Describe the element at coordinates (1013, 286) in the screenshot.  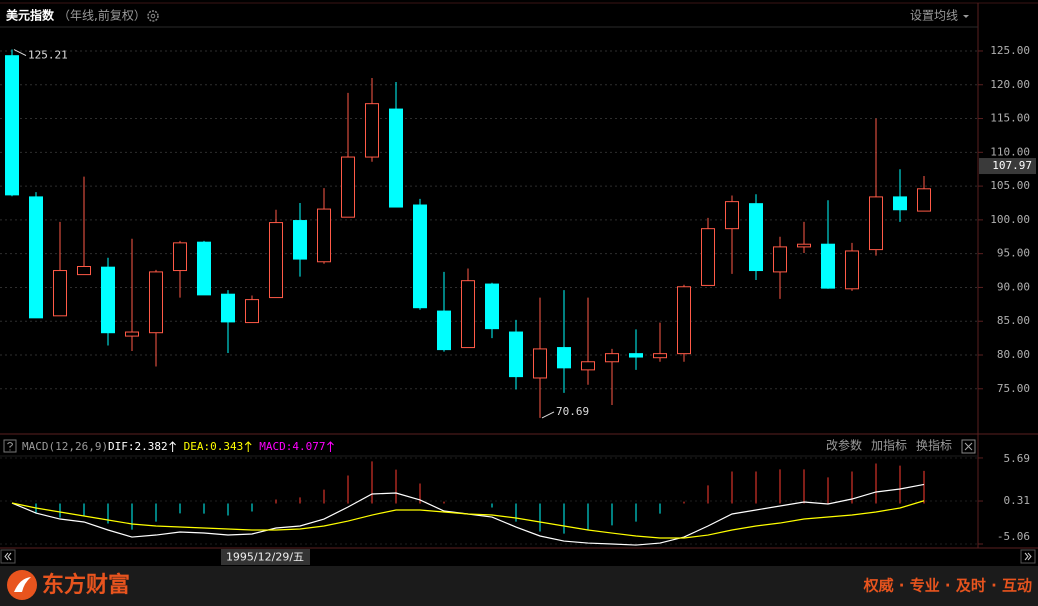
I see `y-tick-label: 90.00` at that location.